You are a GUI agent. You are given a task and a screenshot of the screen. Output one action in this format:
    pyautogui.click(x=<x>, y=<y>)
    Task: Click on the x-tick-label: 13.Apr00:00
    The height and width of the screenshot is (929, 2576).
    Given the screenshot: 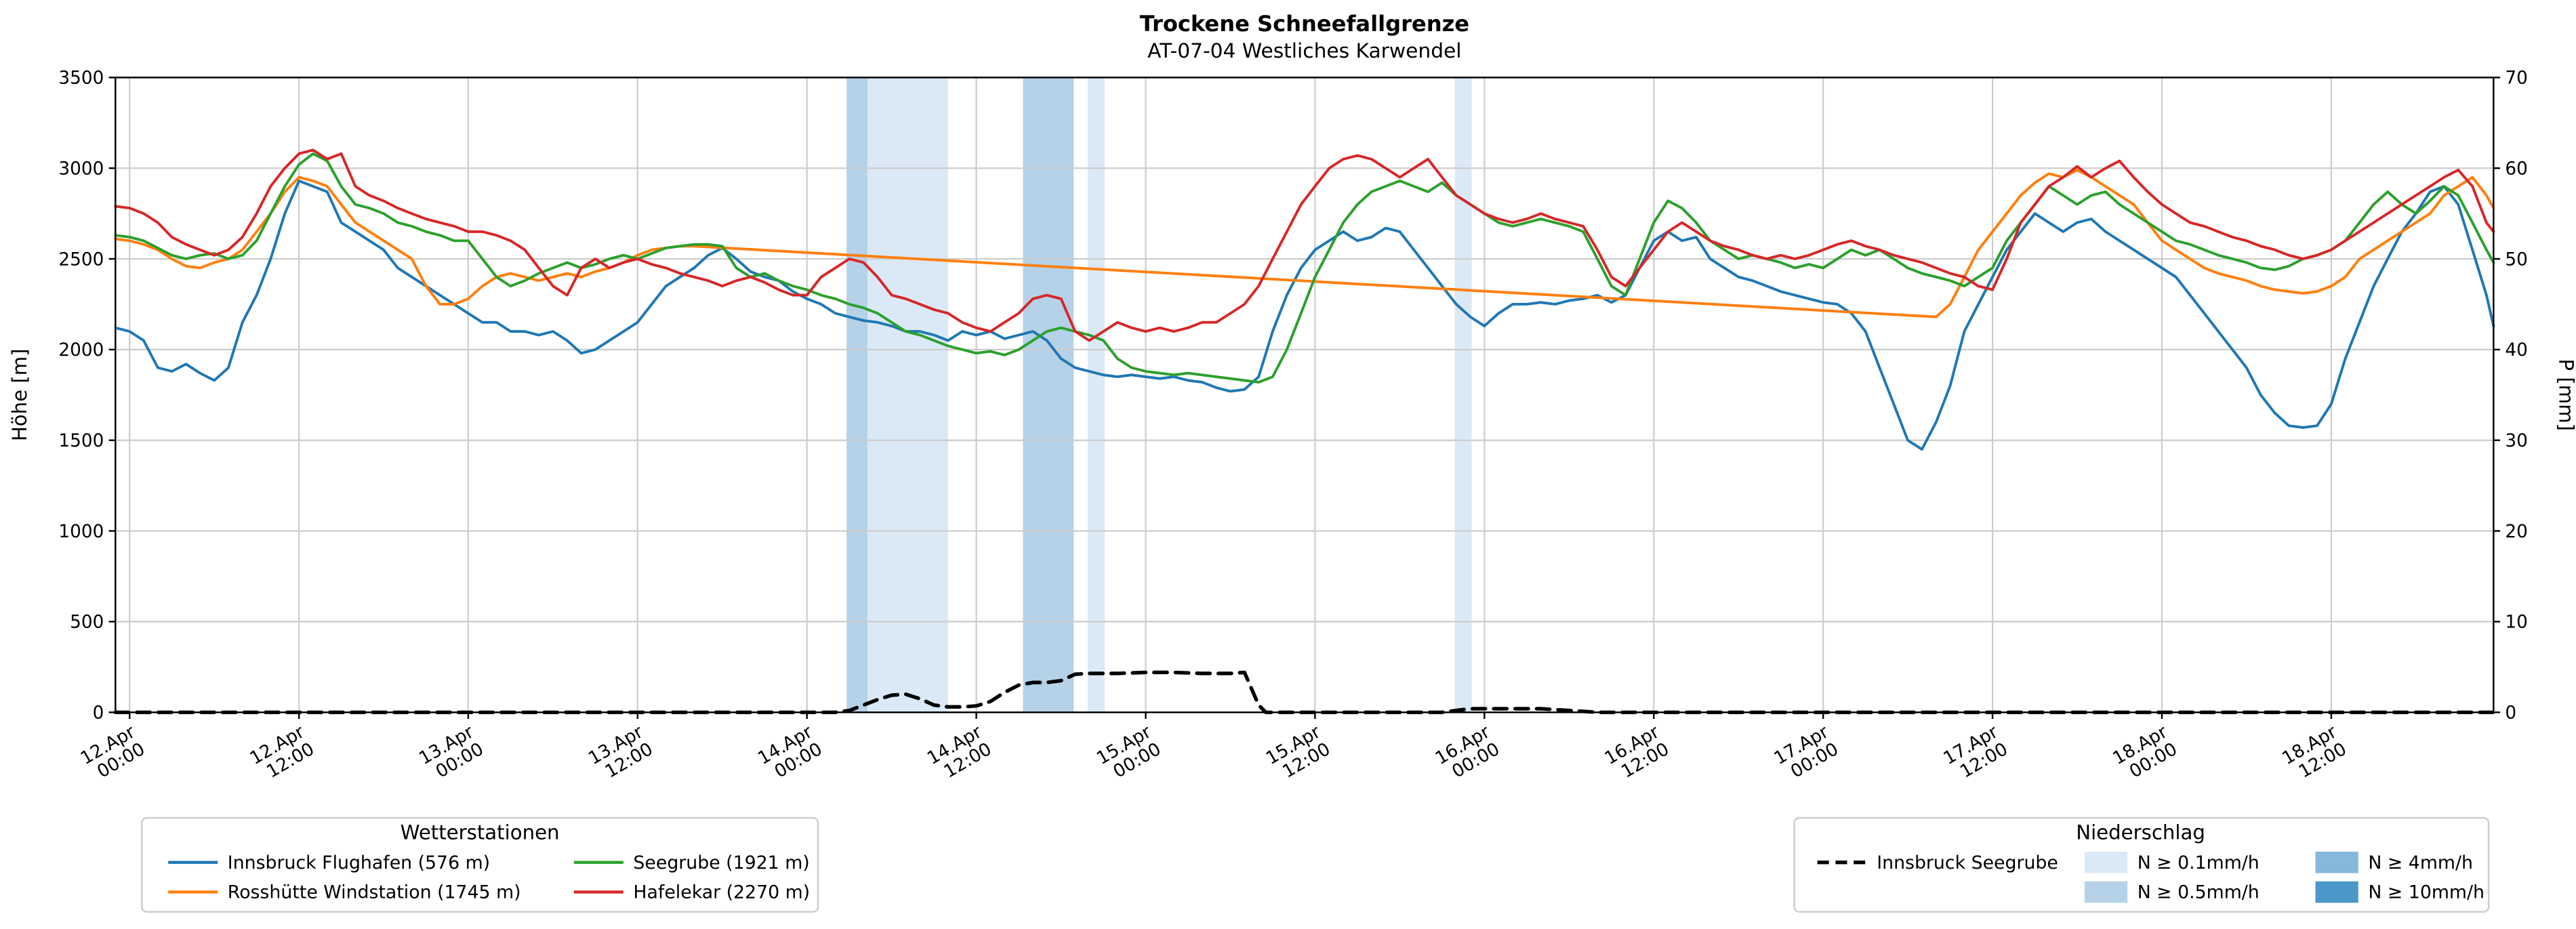 What is the action you would take?
    pyautogui.click(x=452, y=754)
    